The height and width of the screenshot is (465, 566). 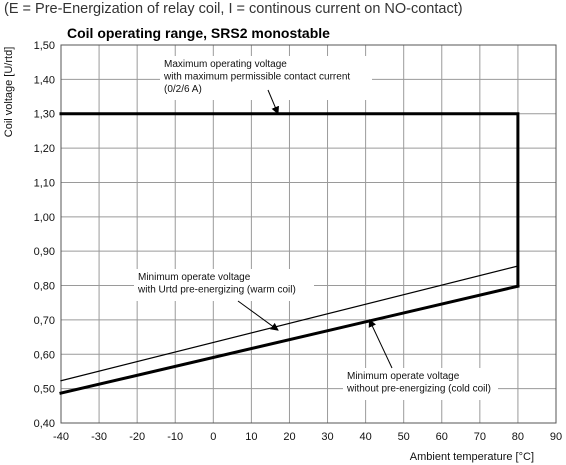 What do you see at coordinates (216, 290) in the screenshot?
I see `annotation-text: with Urtd pre-energizing (warm coil)` at bounding box center [216, 290].